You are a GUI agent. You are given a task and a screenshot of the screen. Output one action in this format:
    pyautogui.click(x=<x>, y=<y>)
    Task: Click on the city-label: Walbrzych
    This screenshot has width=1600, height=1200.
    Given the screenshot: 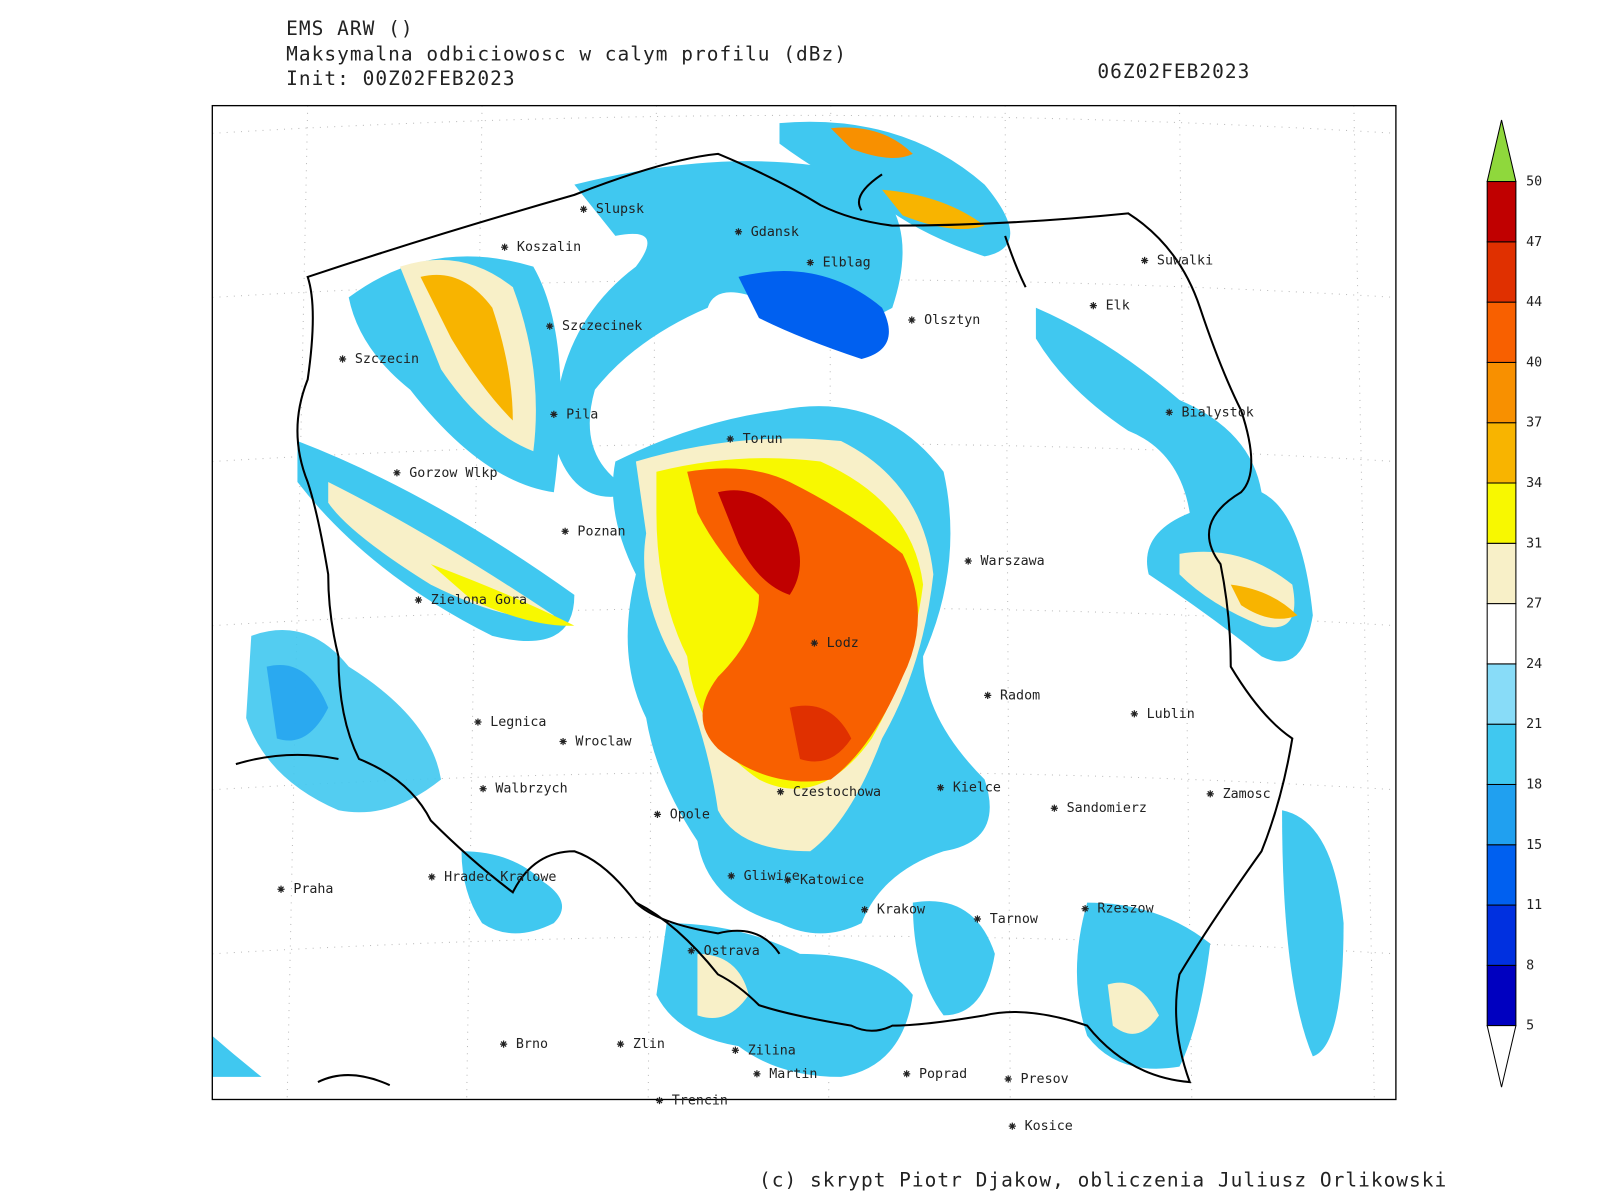 What is the action you would take?
    pyautogui.click(x=531, y=789)
    